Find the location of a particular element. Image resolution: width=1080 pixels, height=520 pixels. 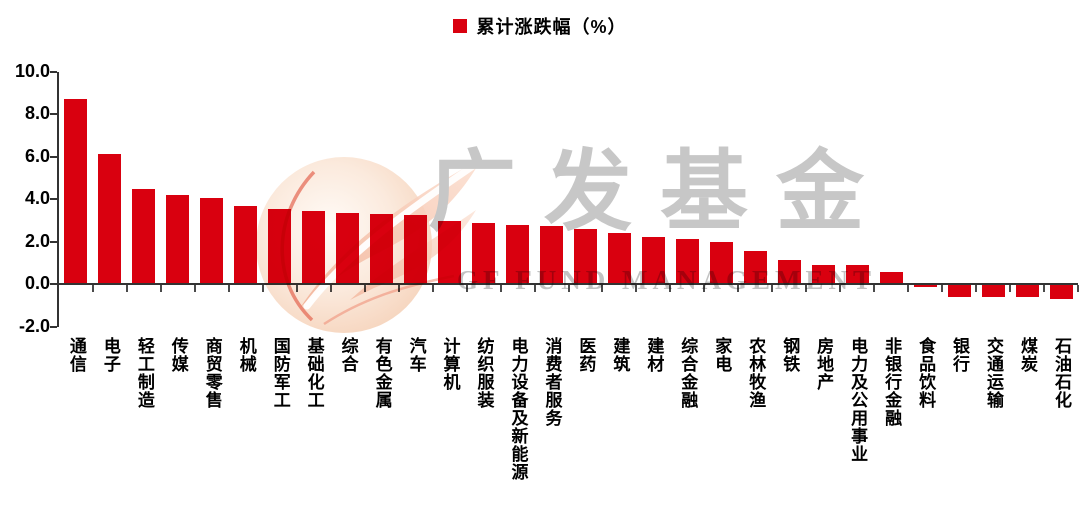

x-axis-category-label: 机械 is located at coordinates (246, 355).